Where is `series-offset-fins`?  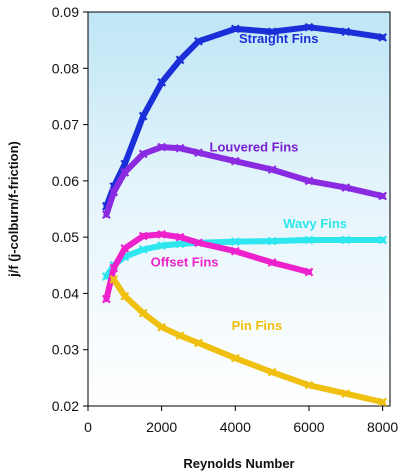 series-offset-fins is located at coordinates (208, 266).